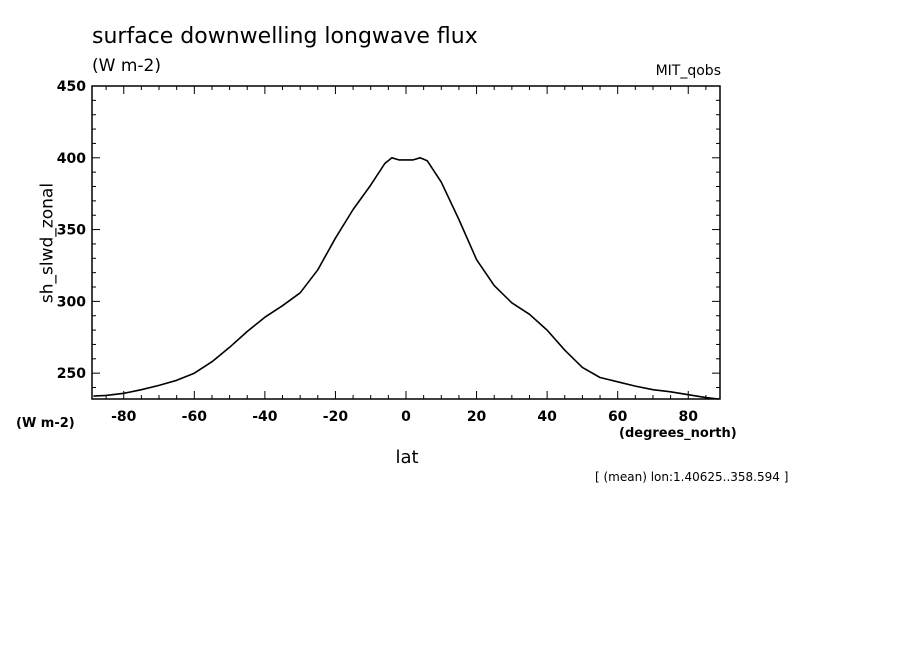 The image size is (904, 654). Describe the element at coordinates (124, 417) in the screenshot. I see `x-tick-label: -80` at that location.